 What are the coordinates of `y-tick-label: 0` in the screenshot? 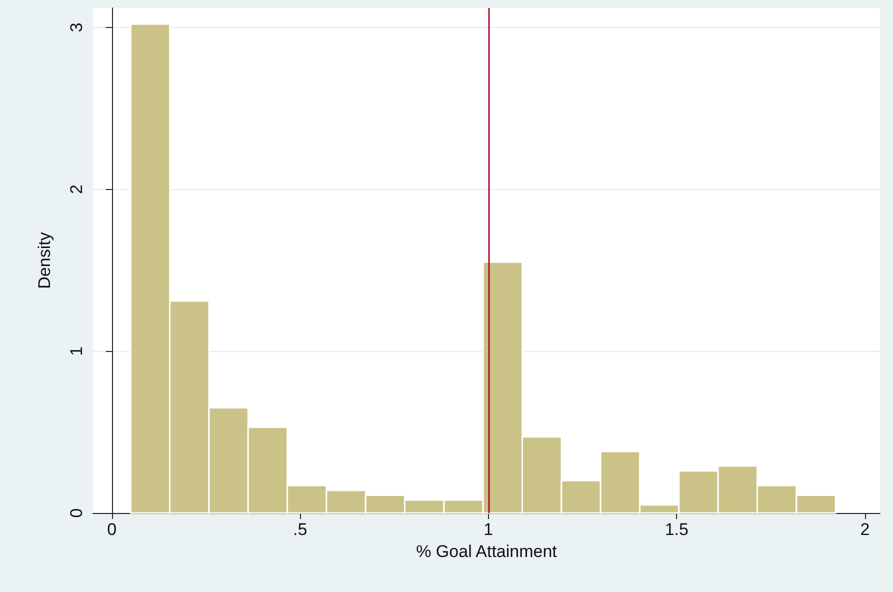 It's located at (76, 513).